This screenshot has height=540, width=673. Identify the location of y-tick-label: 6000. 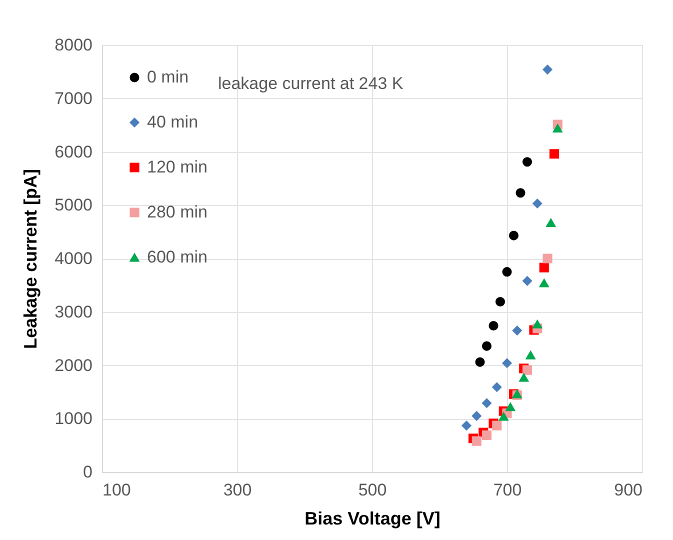
(73, 152).